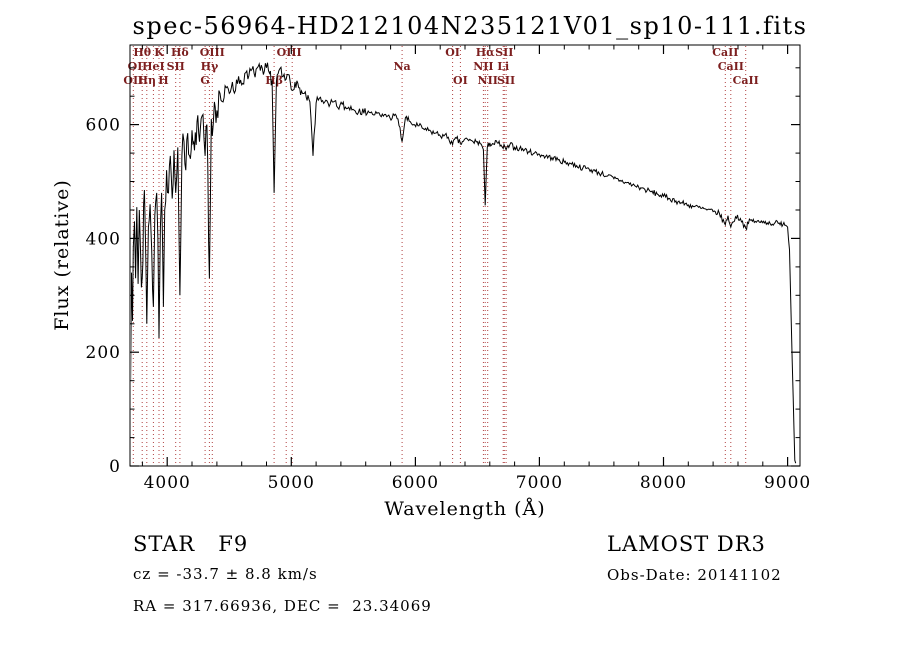  Describe the element at coordinates (204, 80) in the screenshot. I see `spectral-line-label: G` at that location.